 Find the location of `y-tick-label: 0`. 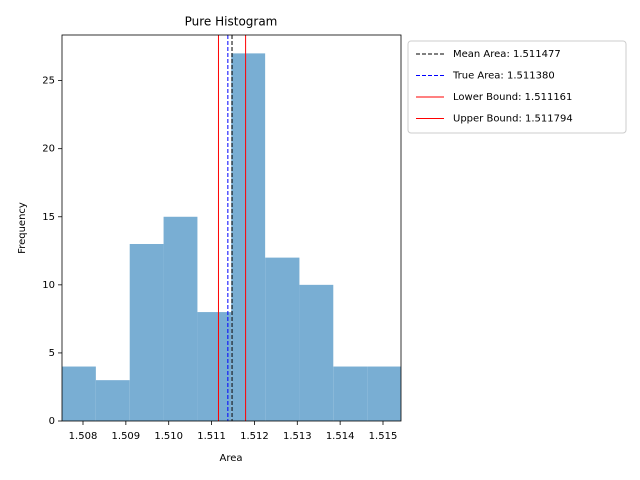

y-tick-label: 0 is located at coordinates (52, 421).